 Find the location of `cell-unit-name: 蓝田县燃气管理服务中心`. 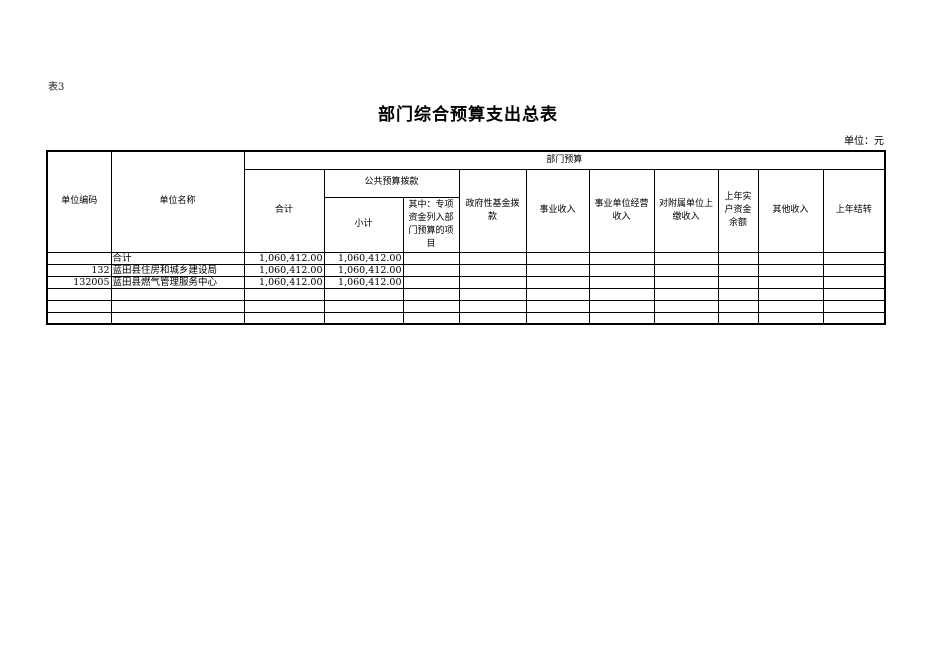

cell-unit-name: 蓝田县燃气管理服务中心 is located at coordinates (177, 282).